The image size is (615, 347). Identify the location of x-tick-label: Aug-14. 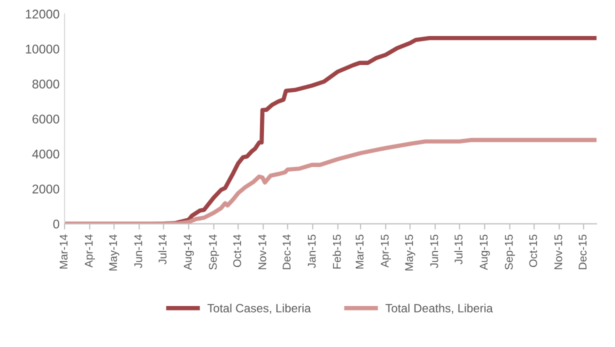
(189, 252).